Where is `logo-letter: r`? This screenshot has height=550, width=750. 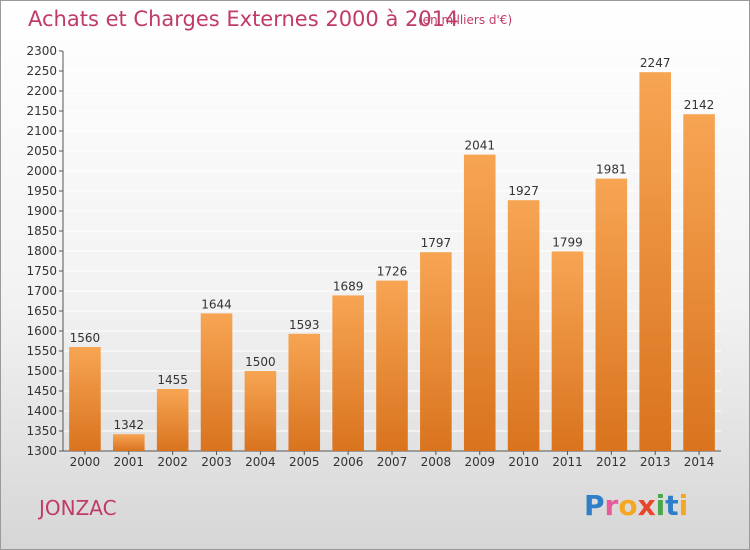 logo-letter: r is located at coordinates (611, 505).